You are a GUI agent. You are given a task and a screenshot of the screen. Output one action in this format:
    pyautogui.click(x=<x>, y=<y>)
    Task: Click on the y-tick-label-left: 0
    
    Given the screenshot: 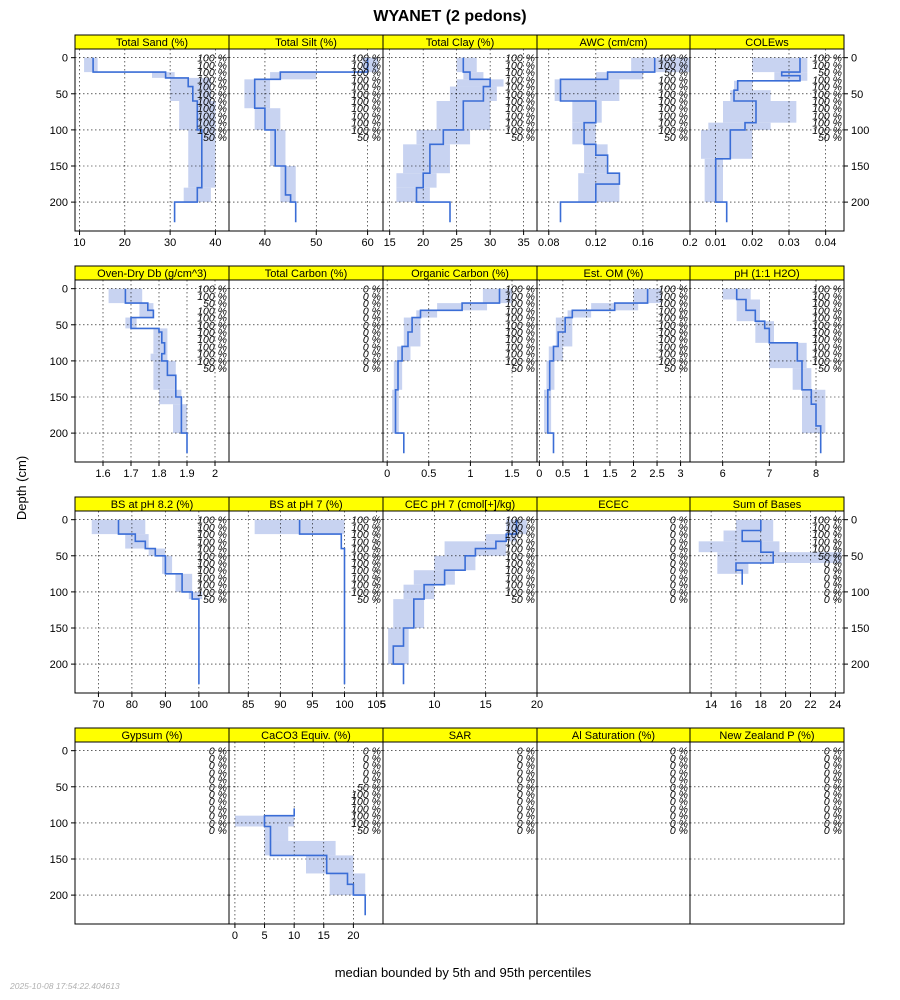 What is the action you would take?
    pyautogui.click(x=65, y=290)
    